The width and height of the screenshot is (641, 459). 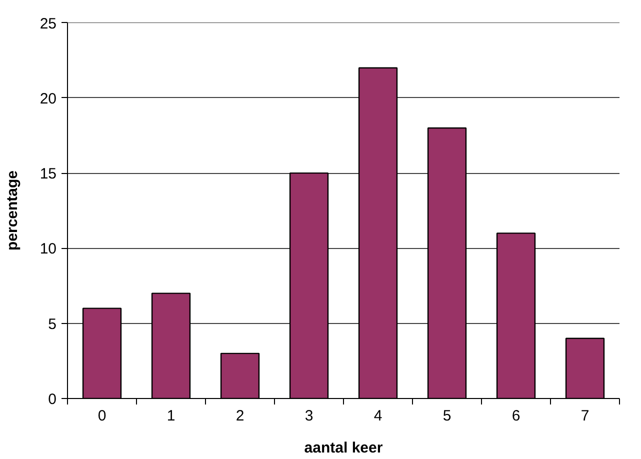 What do you see at coordinates (171, 416) in the screenshot?
I see `x-tick-label: 1` at bounding box center [171, 416].